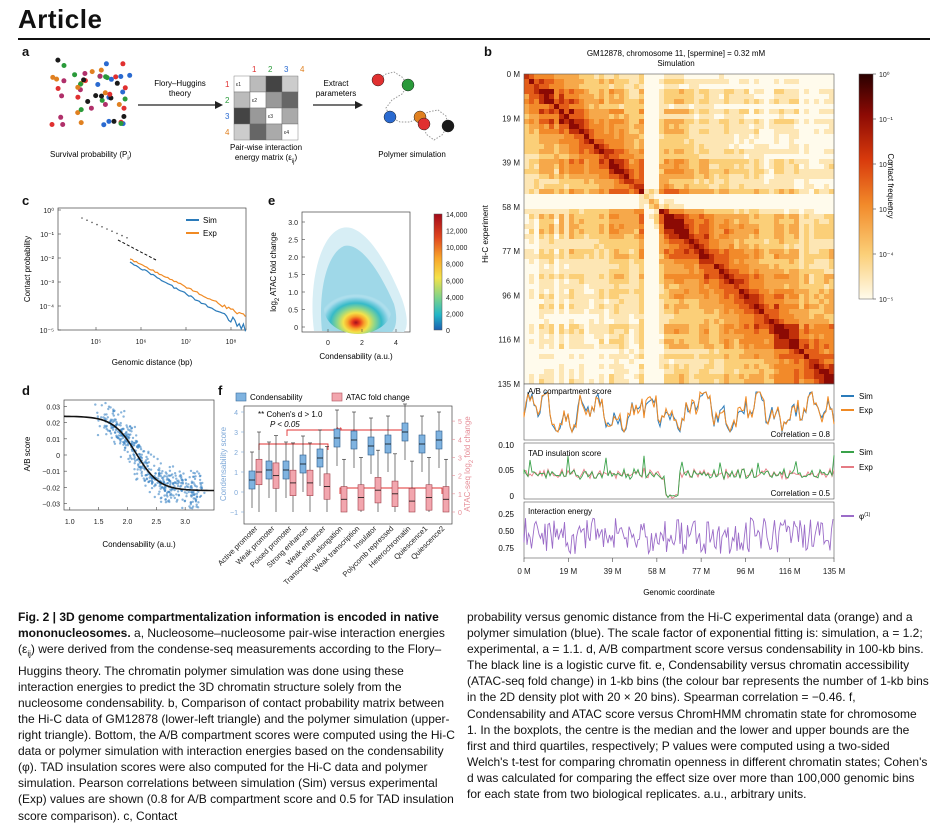 This screenshot has height=829, width=941. What do you see at coordinates (412, 500) in the screenshot?
I see `f-atac-box` at bounding box center [412, 500].